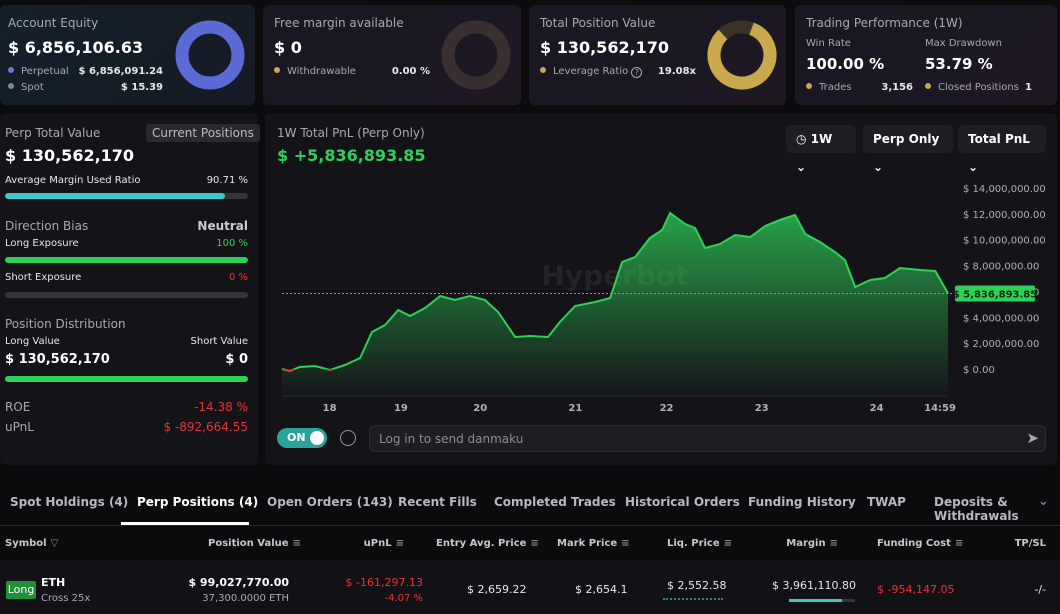  I want to click on dropdown-text: 1W, so click(821, 139).